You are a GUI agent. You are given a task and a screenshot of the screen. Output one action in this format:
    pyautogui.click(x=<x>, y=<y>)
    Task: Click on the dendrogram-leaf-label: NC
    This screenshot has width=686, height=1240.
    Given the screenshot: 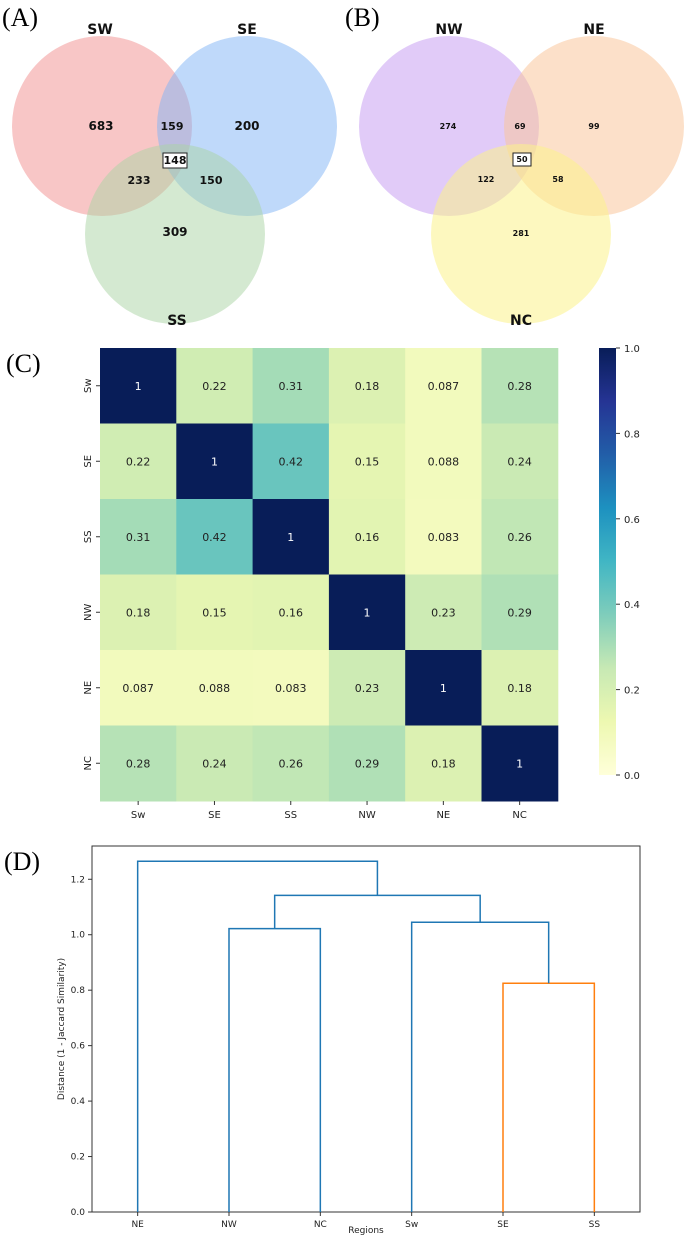 What is the action you would take?
    pyautogui.click(x=320, y=1225)
    